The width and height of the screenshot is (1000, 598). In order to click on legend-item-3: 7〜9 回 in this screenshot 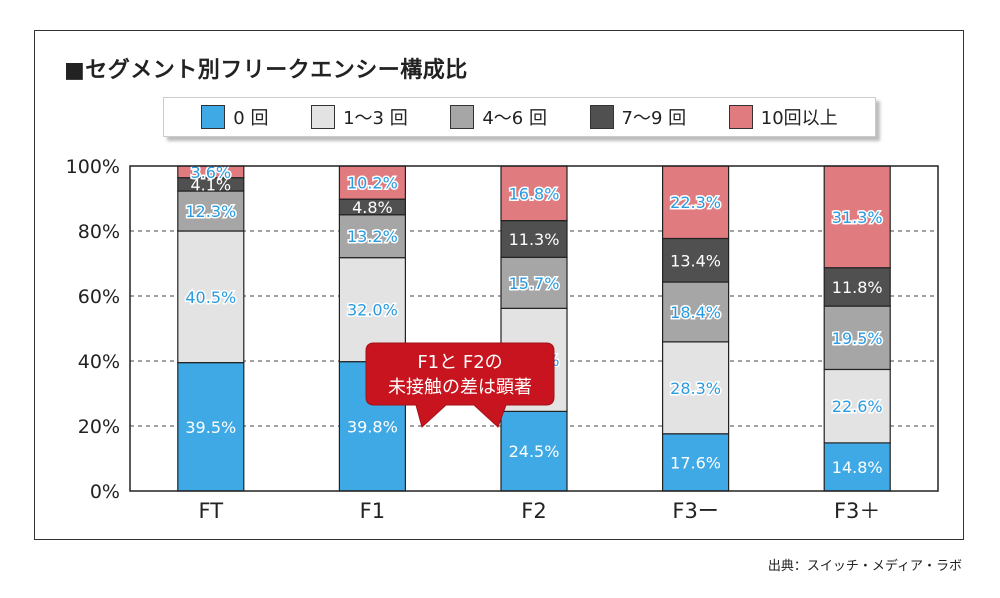, I will do `click(638, 117)`.